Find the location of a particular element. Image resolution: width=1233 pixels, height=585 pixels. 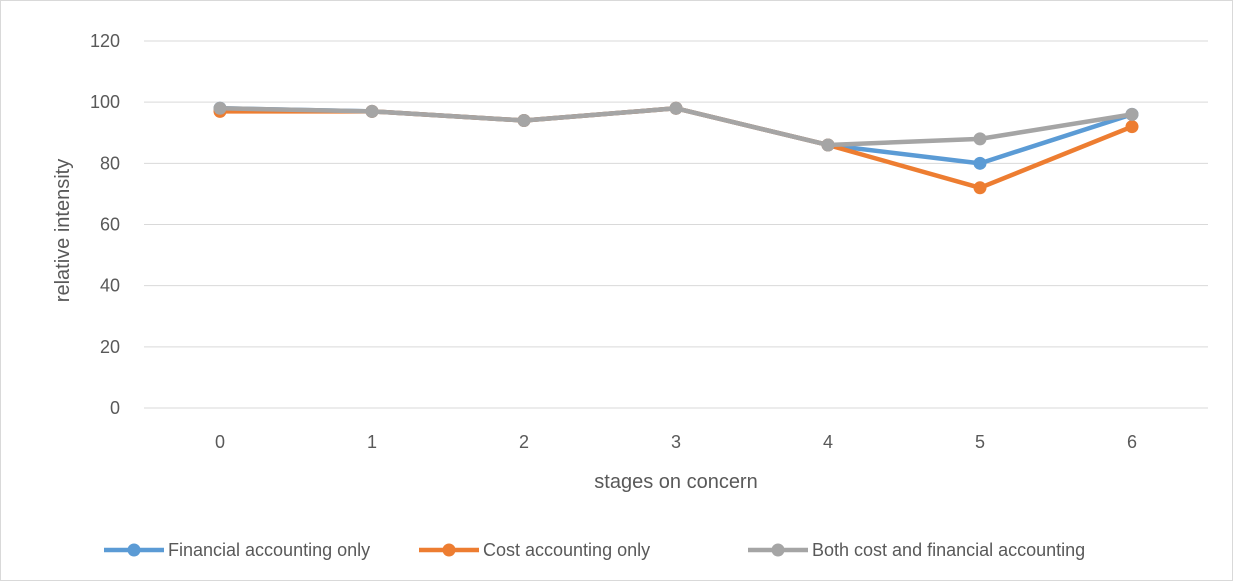

y-tick-label: 20 is located at coordinates (110, 347).